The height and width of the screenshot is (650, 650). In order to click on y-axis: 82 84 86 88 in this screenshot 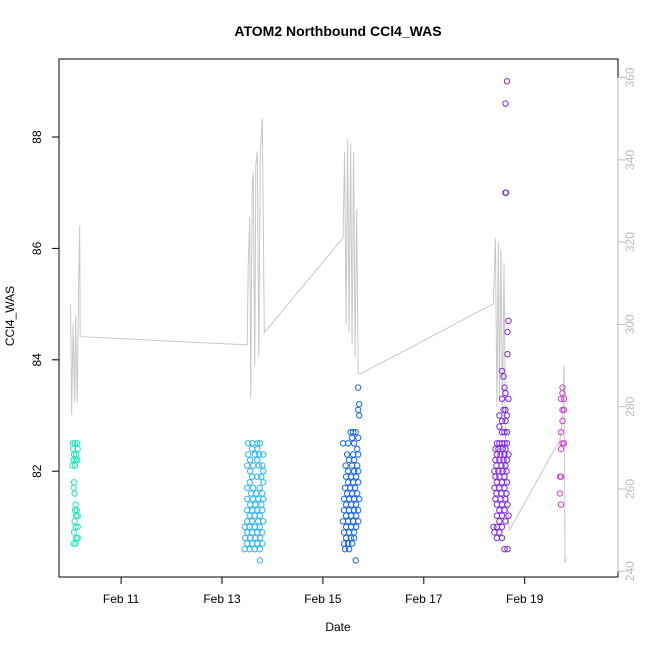, I will do `click(45, 304)`.